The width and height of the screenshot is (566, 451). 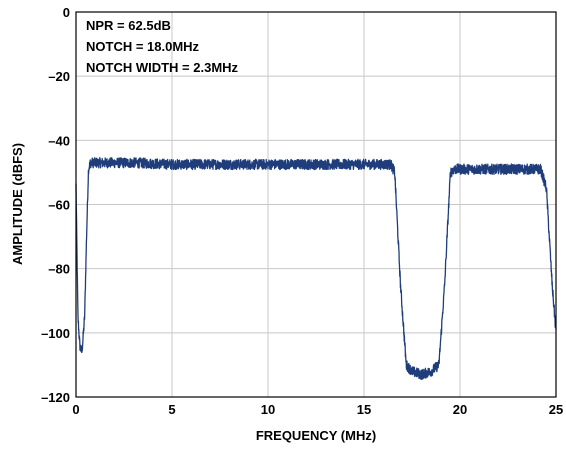 I want to click on x-axis-title: FREQUENCY (MHz), so click(x=316, y=435).